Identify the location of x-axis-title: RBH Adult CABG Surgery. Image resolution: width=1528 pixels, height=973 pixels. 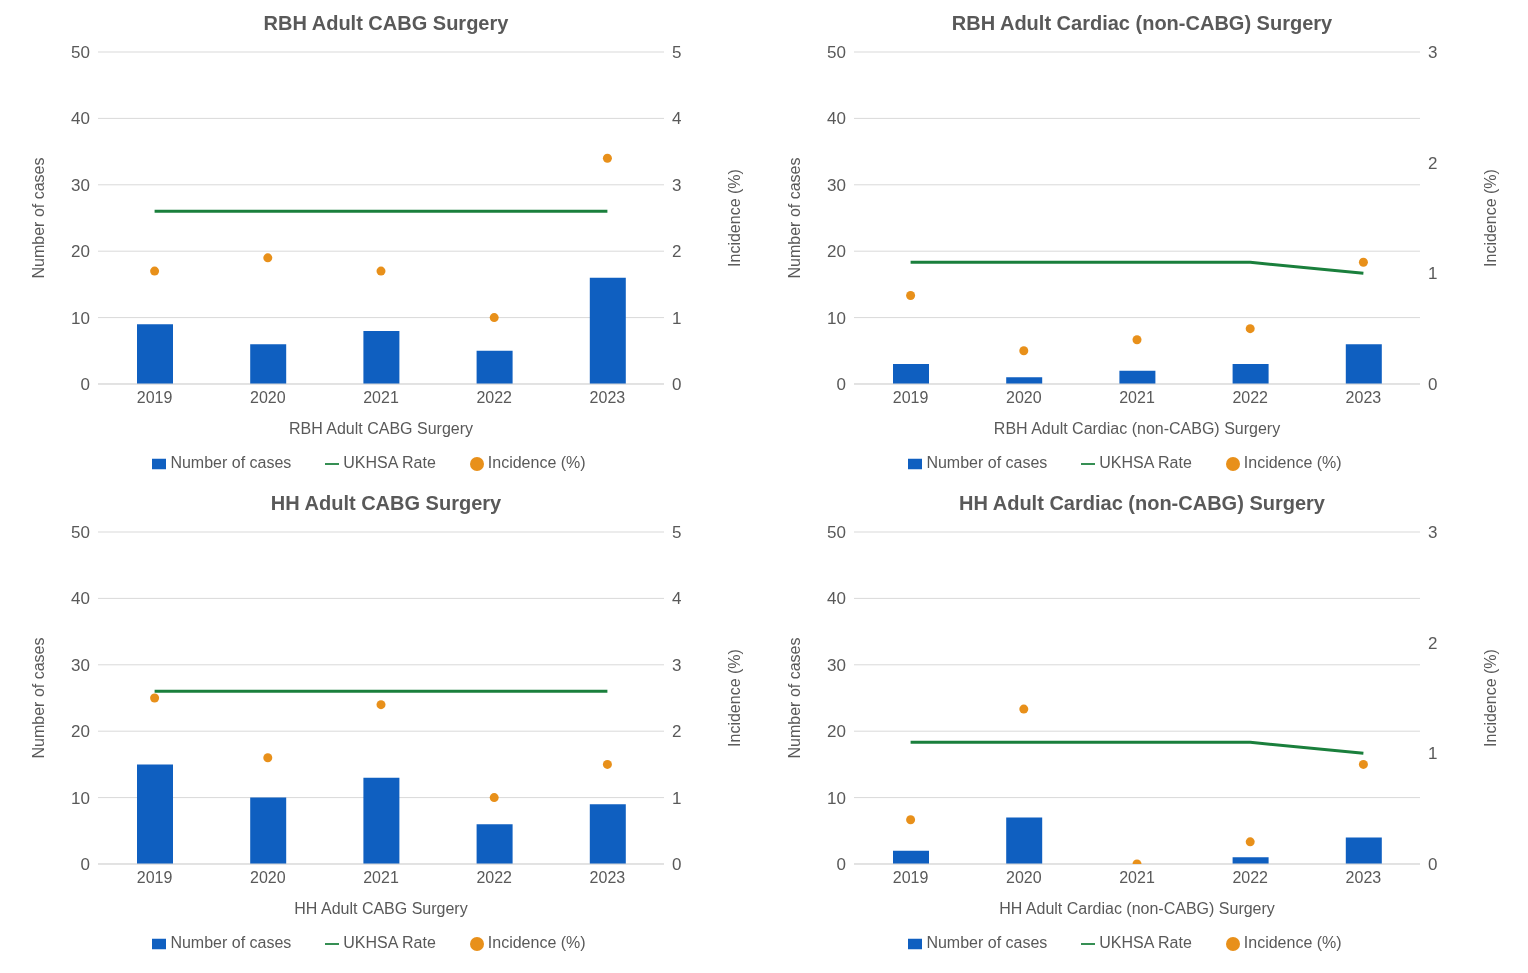
(381, 428).